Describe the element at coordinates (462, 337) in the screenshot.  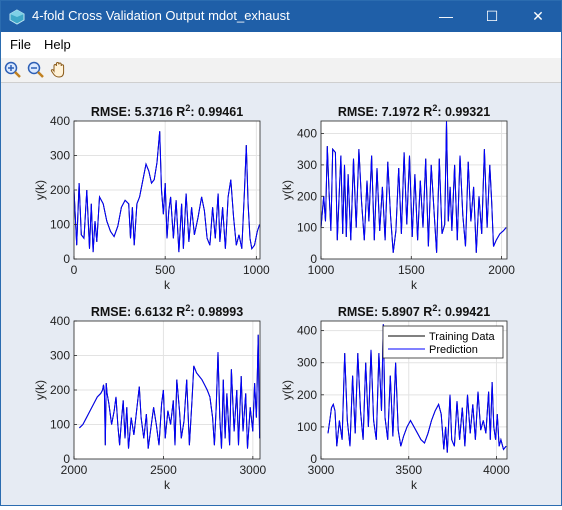
I see `legend-training-data-label: Training Data` at that location.